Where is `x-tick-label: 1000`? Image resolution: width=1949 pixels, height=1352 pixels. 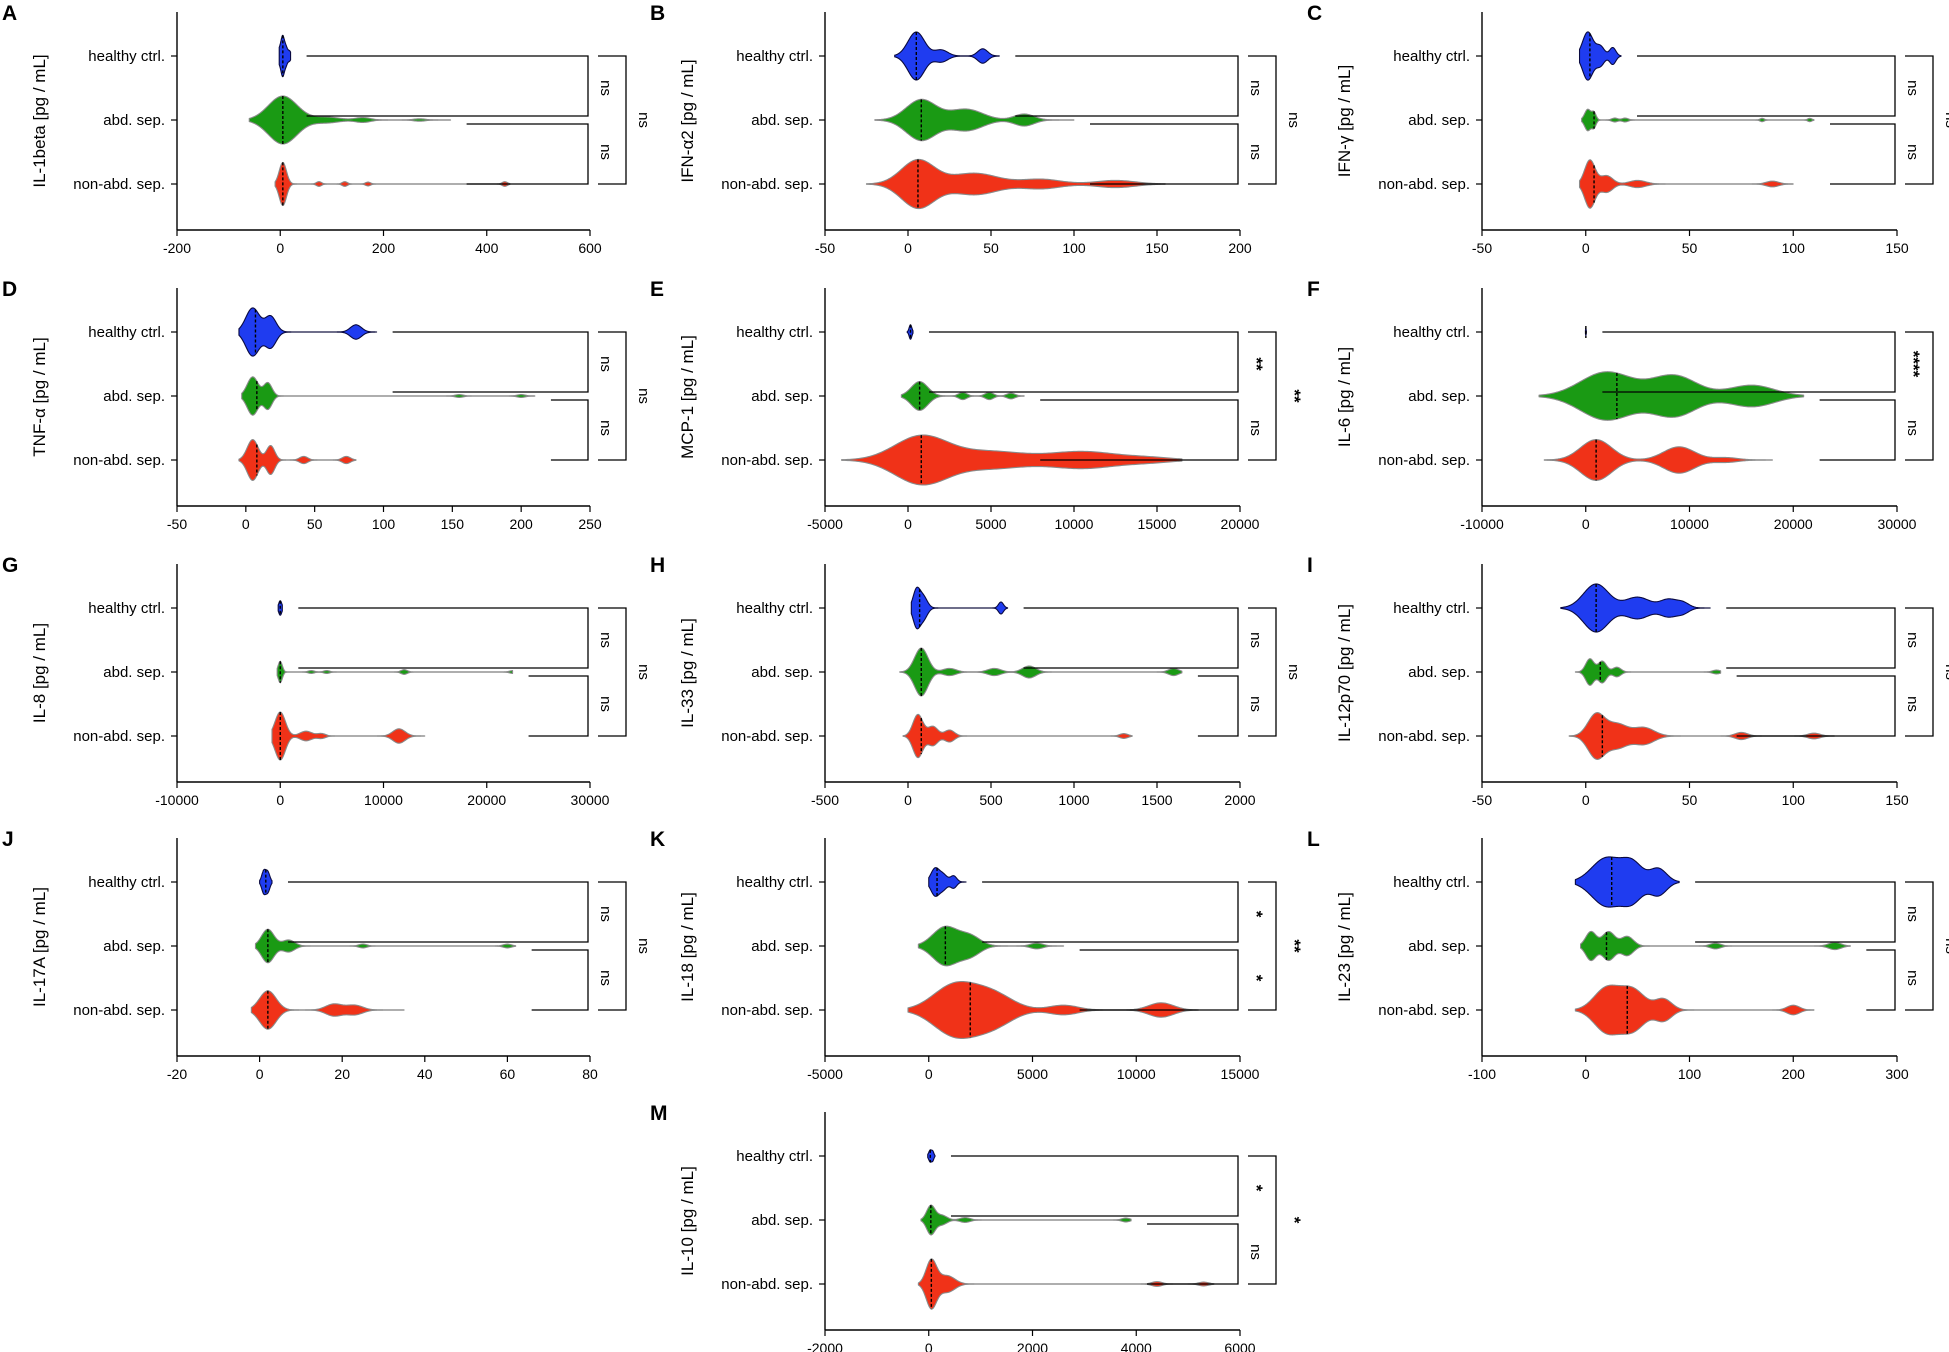
x-tick-label: 1000 is located at coordinates (1073, 800).